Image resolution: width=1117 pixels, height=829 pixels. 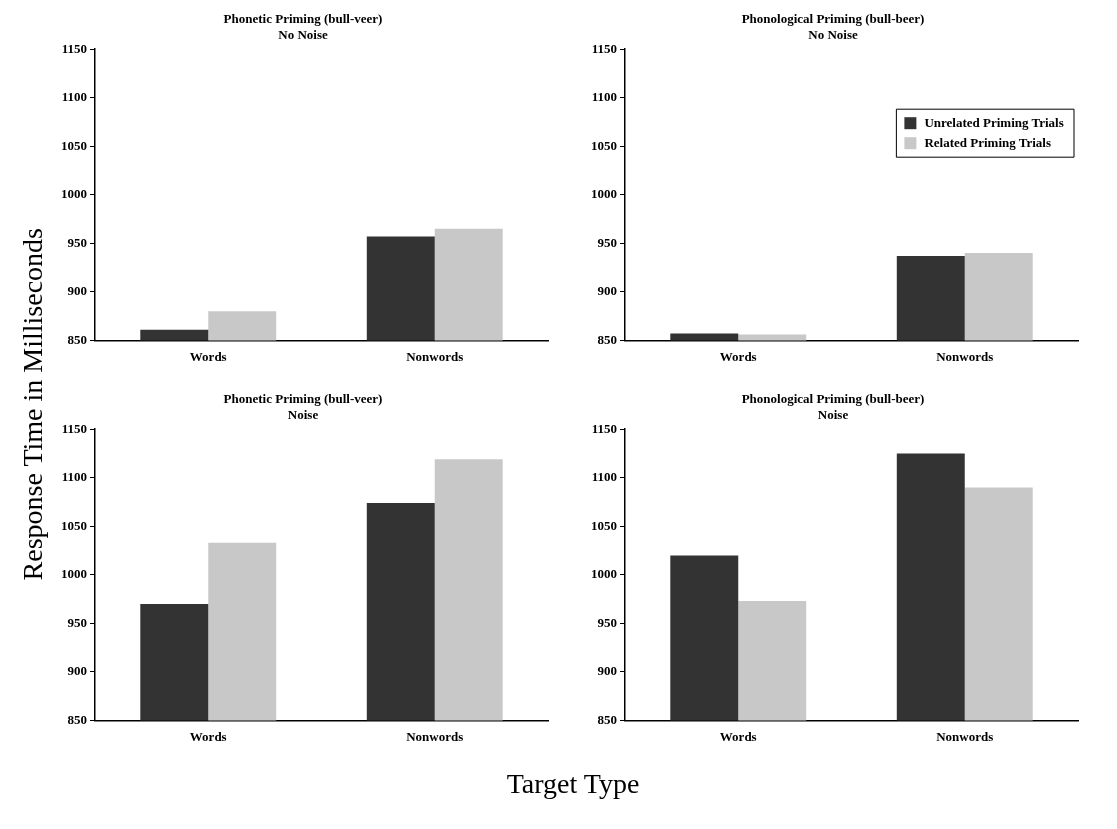 What do you see at coordinates (33, 404) in the screenshot?
I see `y-axis-title: Response Time in Milliseconds` at bounding box center [33, 404].